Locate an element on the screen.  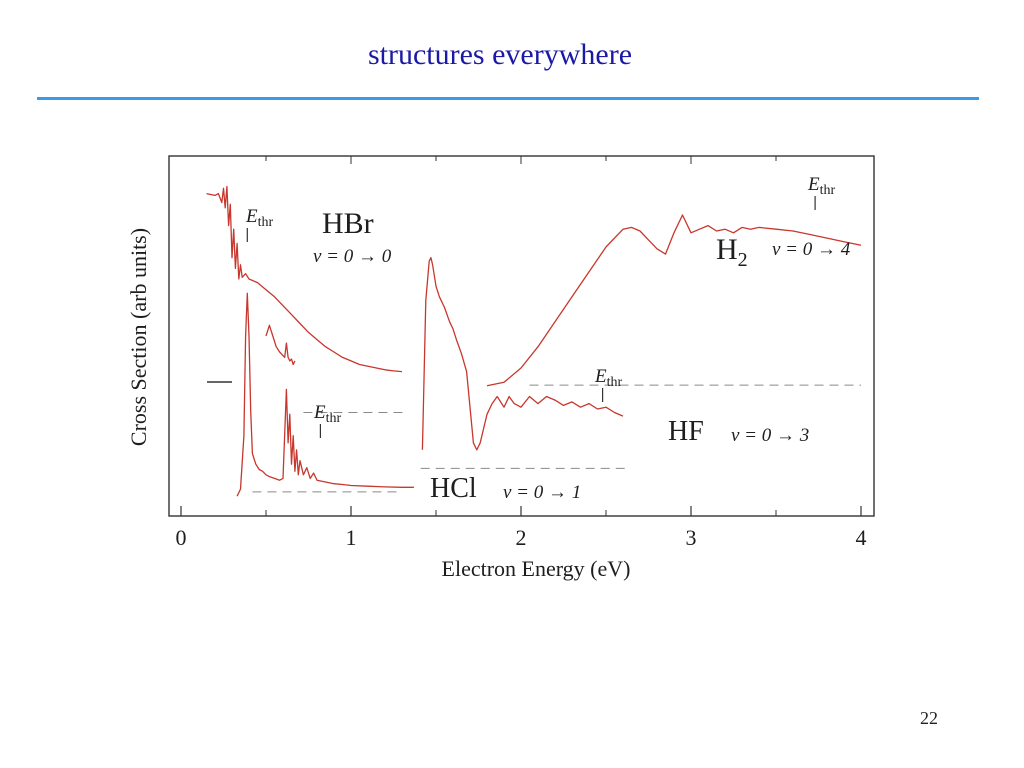
x-tick-label: 0 is located at coordinates (181, 537).